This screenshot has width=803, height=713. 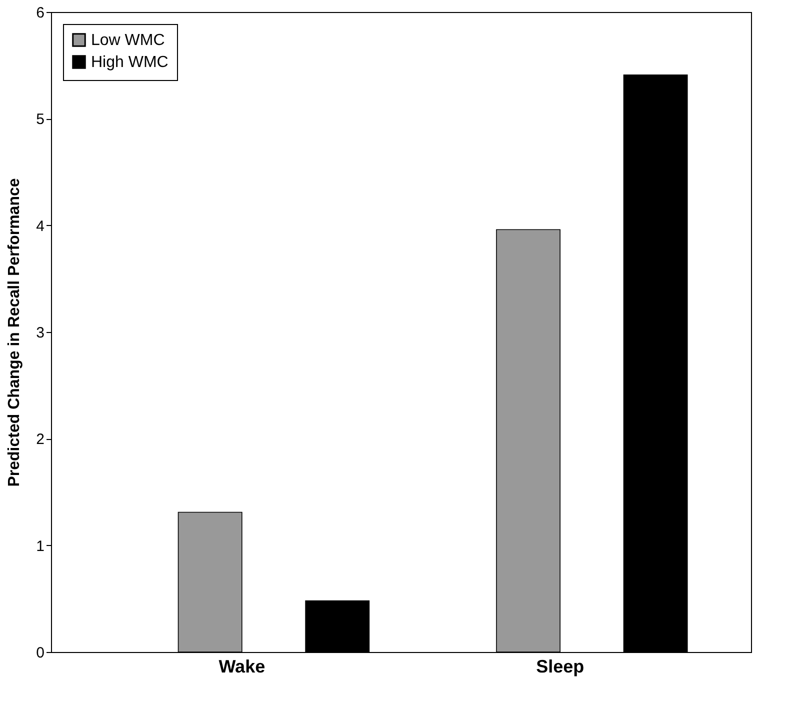 I want to click on legend-label: Low WMC, so click(x=128, y=40).